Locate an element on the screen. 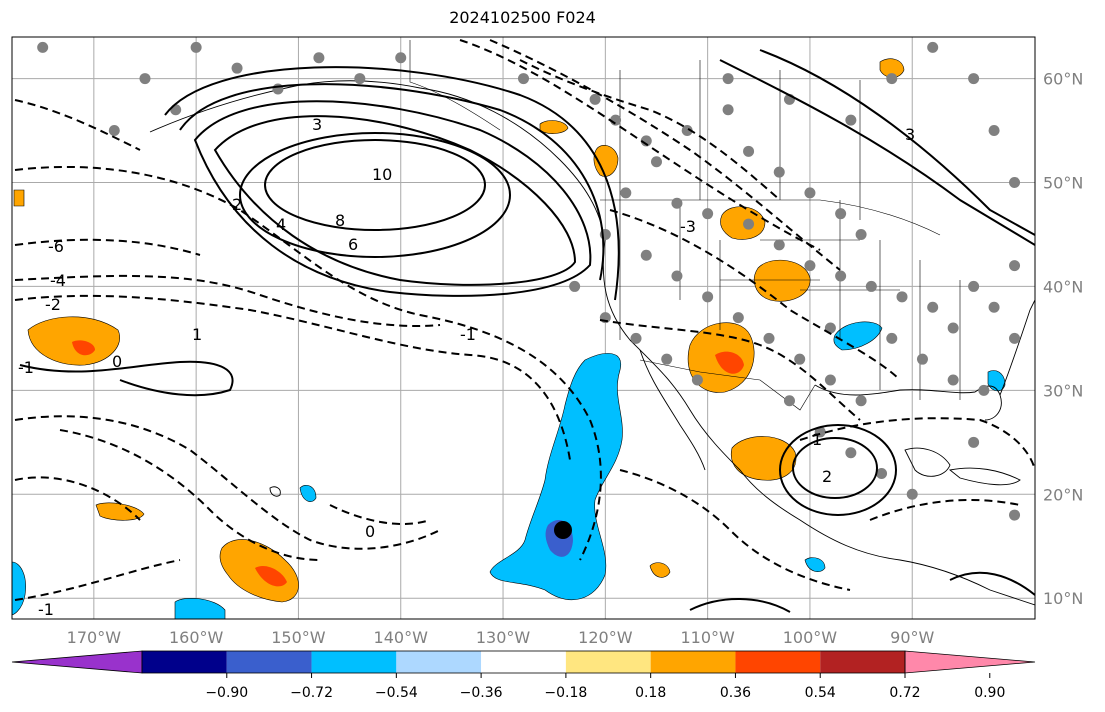 This screenshot has width=1105, height=712. colorbar-tick-label: −0.90 is located at coordinates (226, 693).